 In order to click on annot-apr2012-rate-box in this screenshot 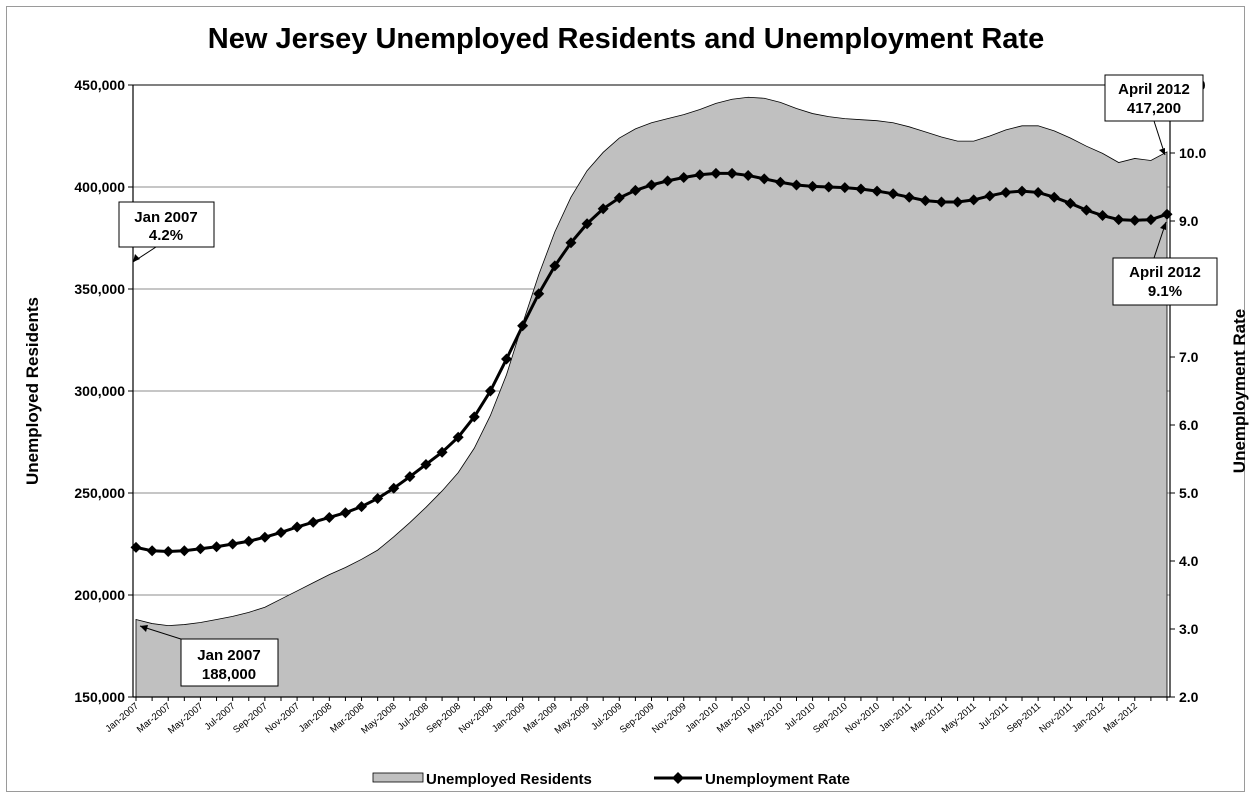, I will do `click(1165, 281)`.